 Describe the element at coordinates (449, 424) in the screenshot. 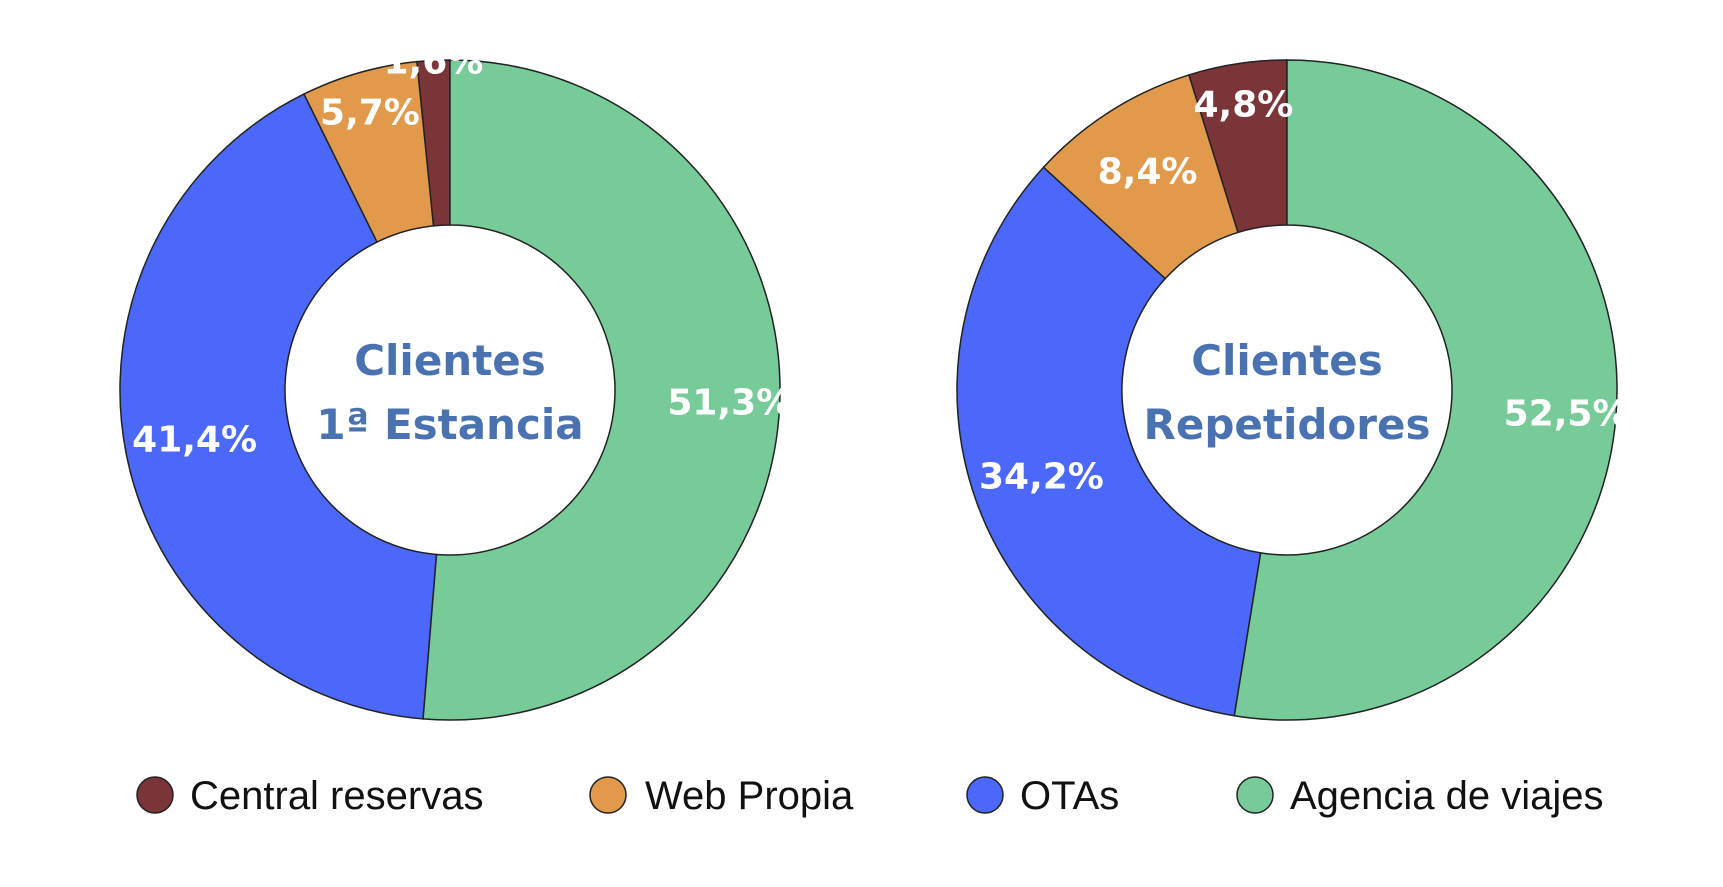

I see `donut-center-label-line-2: 1ª Estancia` at that location.